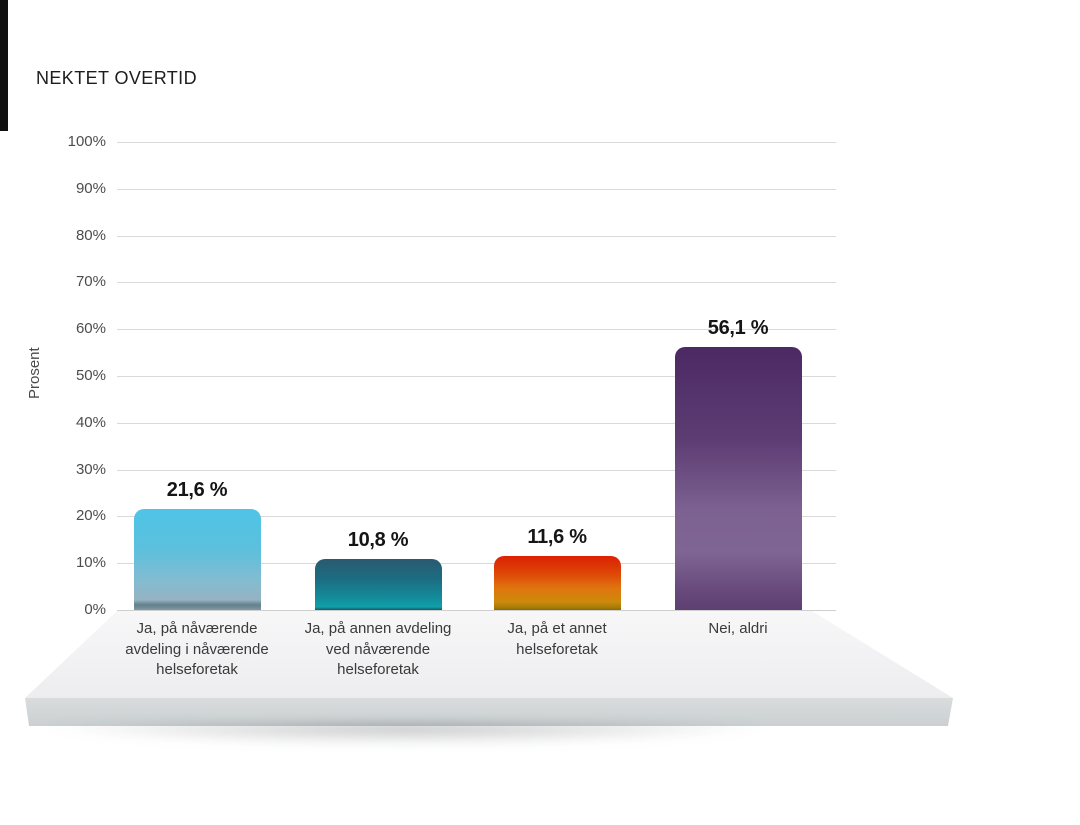  I want to click on category-label-2: Ja, på et annet helseforetak, so click(557, 639).